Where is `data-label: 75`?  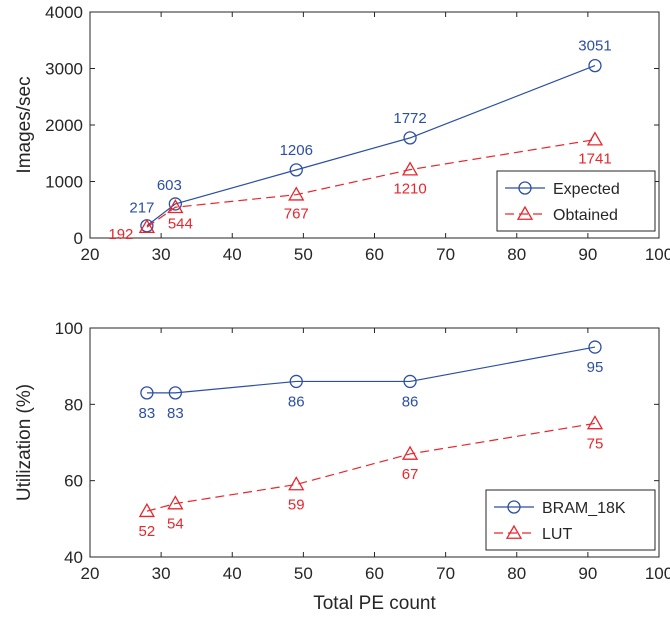
data-label: 75 is located at coordinates (595, 443).